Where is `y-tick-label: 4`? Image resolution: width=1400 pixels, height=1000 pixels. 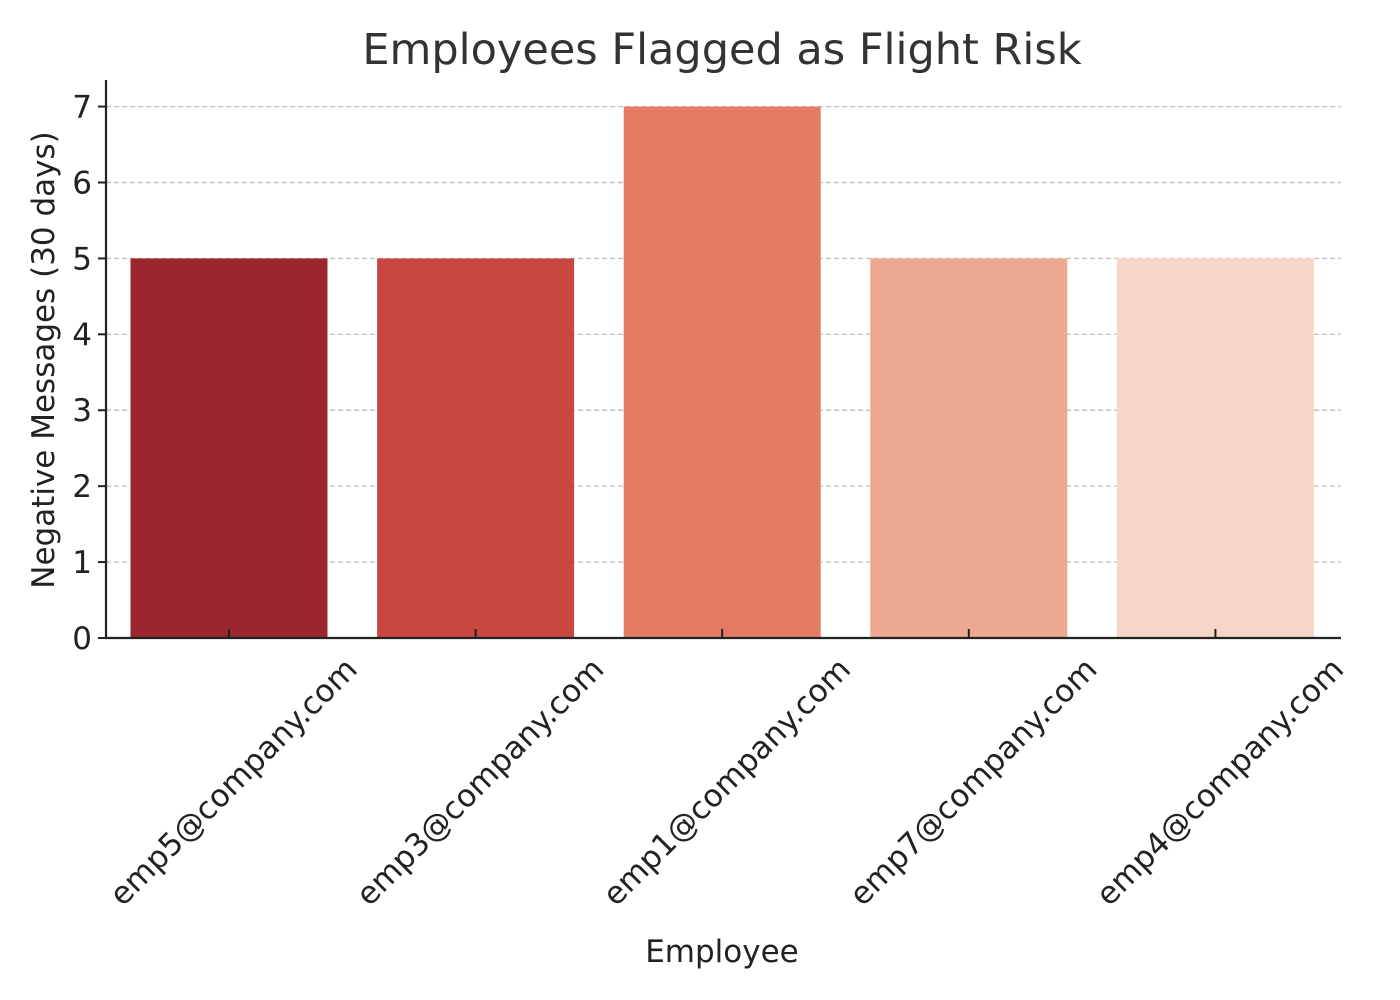 y-tick-label: 4 is located at coordinates (82, 335).